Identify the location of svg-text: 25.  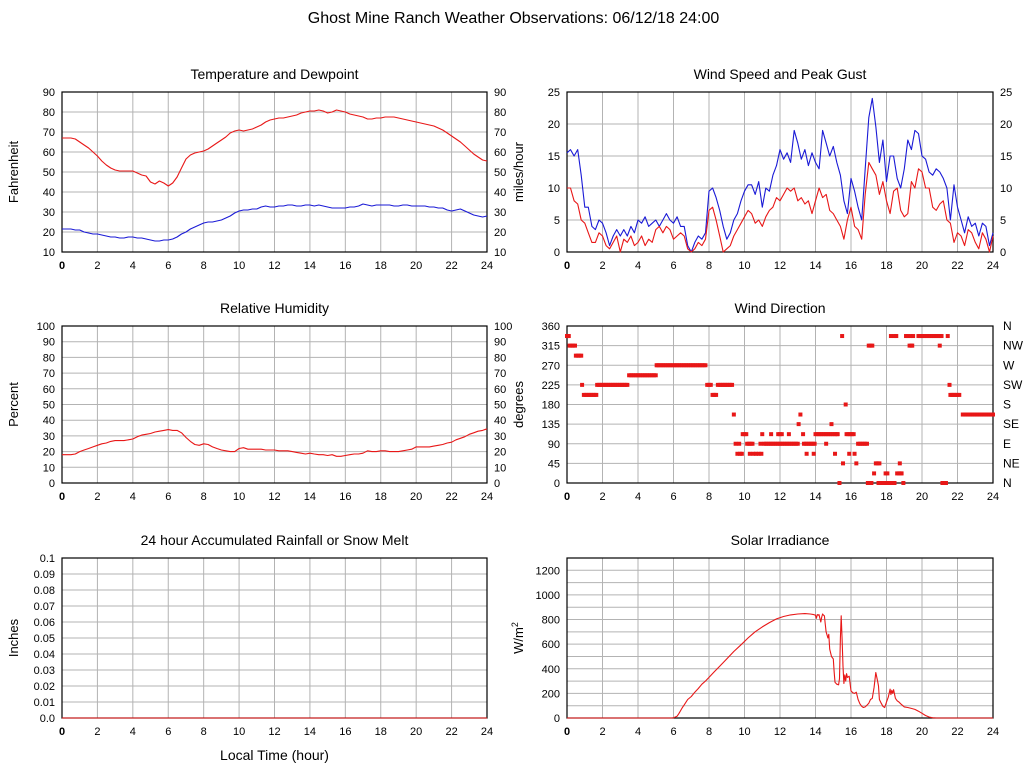
(1006, 93).